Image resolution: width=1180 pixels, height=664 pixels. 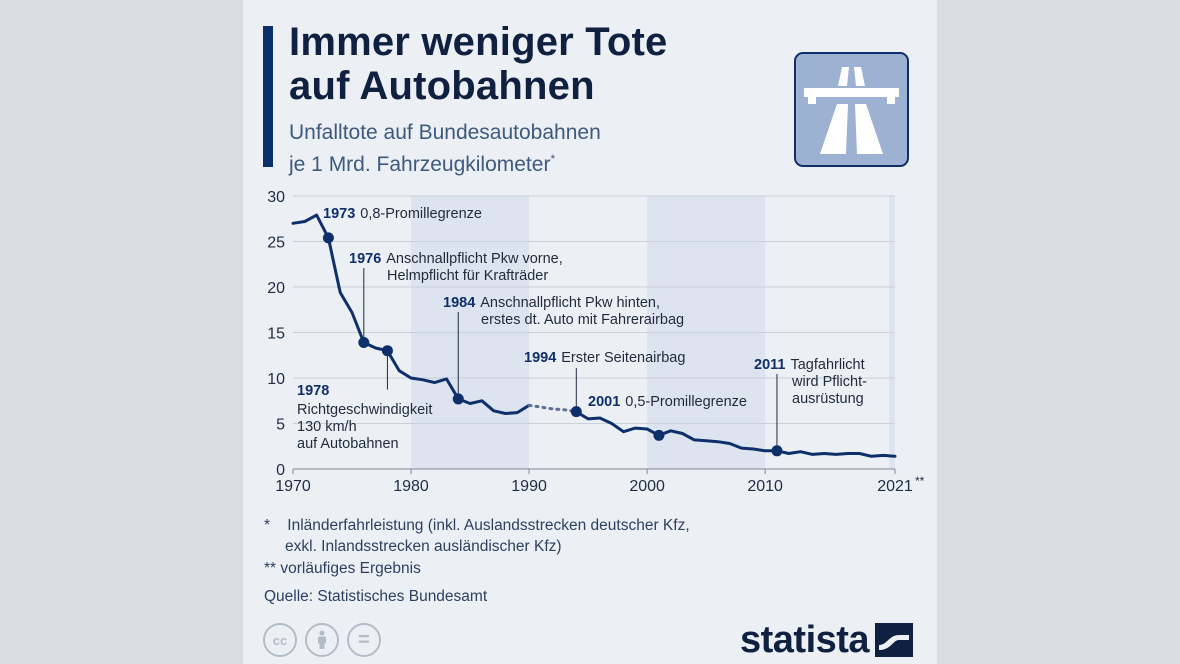 What do you see at coordinates (276, 288) in the screenshot?
I see `y-tick-label: 20` at bounding box center [276, 288].